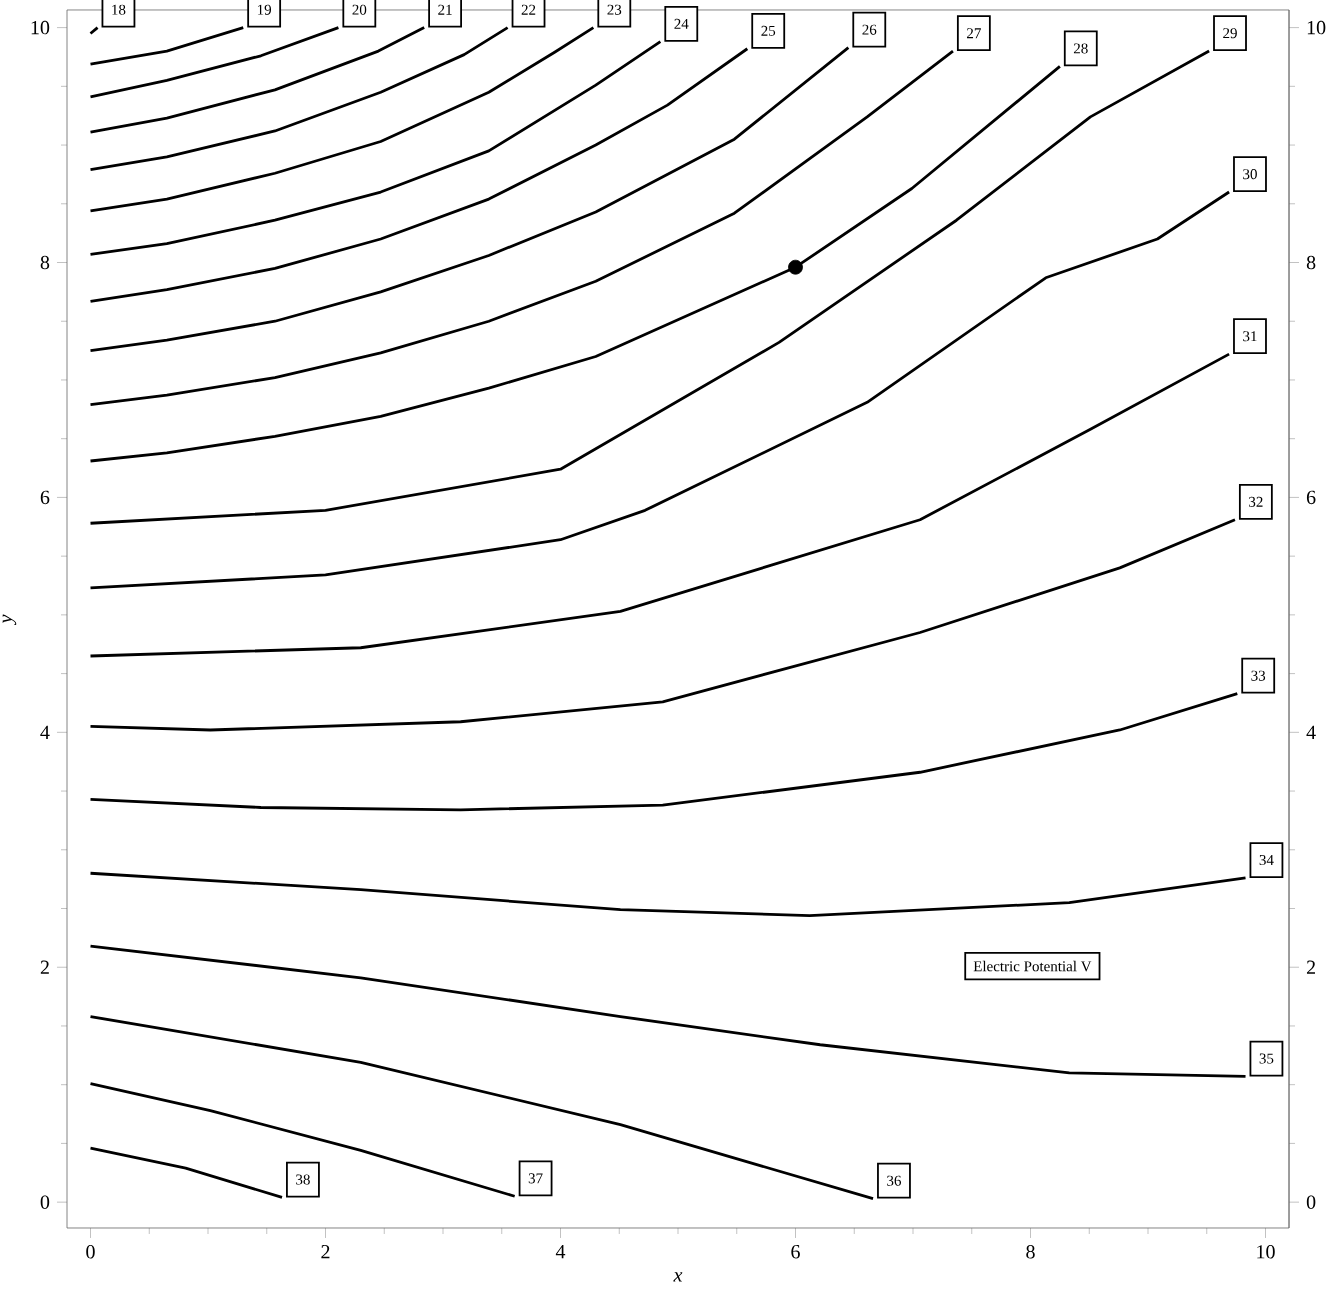 This screenshot has width=1335, height=1299. Describe the element at coordinates (894, 1180) in the screenshot. I see `series-label: 36` at that location.